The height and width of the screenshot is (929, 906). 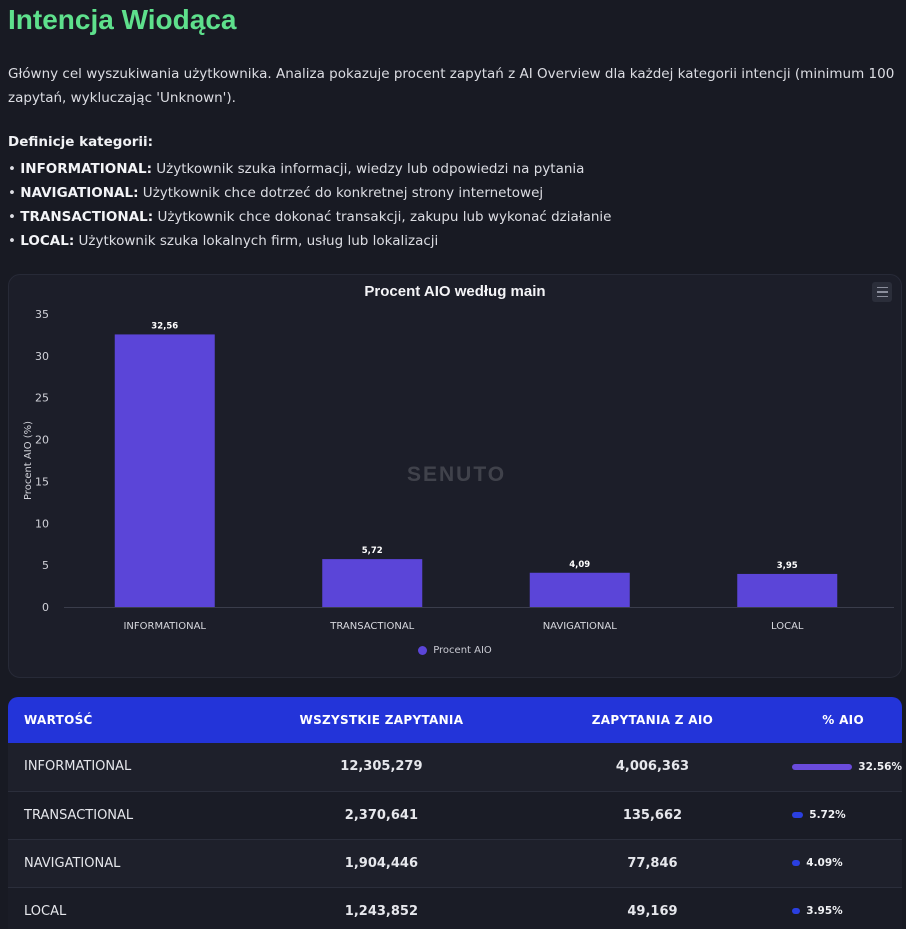 I want to click on bar-data-label: 32,56, so click(x=164, y=326).